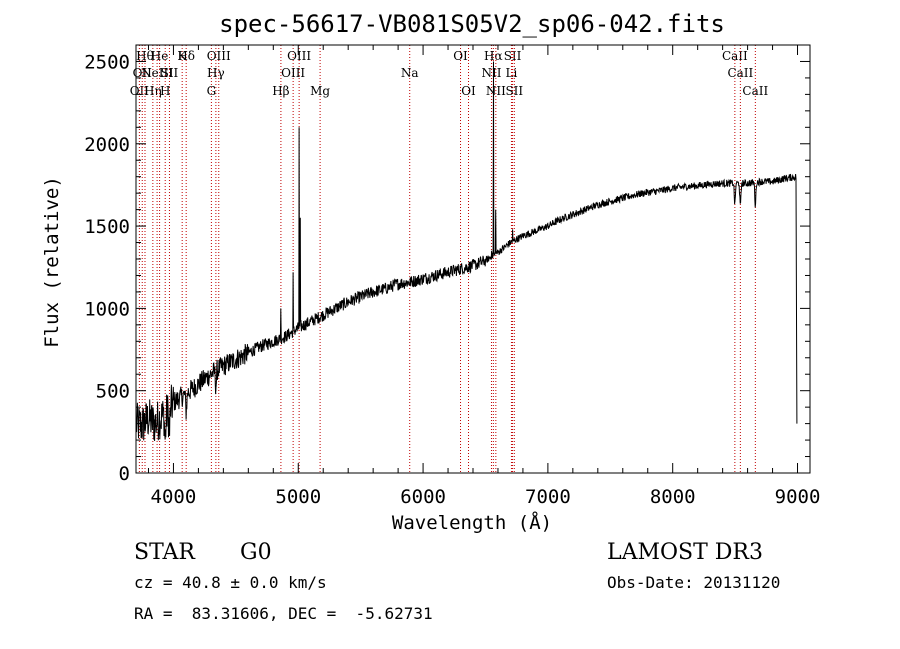  Describe the element at coordinates (216, 73) in the screenshot. I see `line-label-11: Hγ` at that location.